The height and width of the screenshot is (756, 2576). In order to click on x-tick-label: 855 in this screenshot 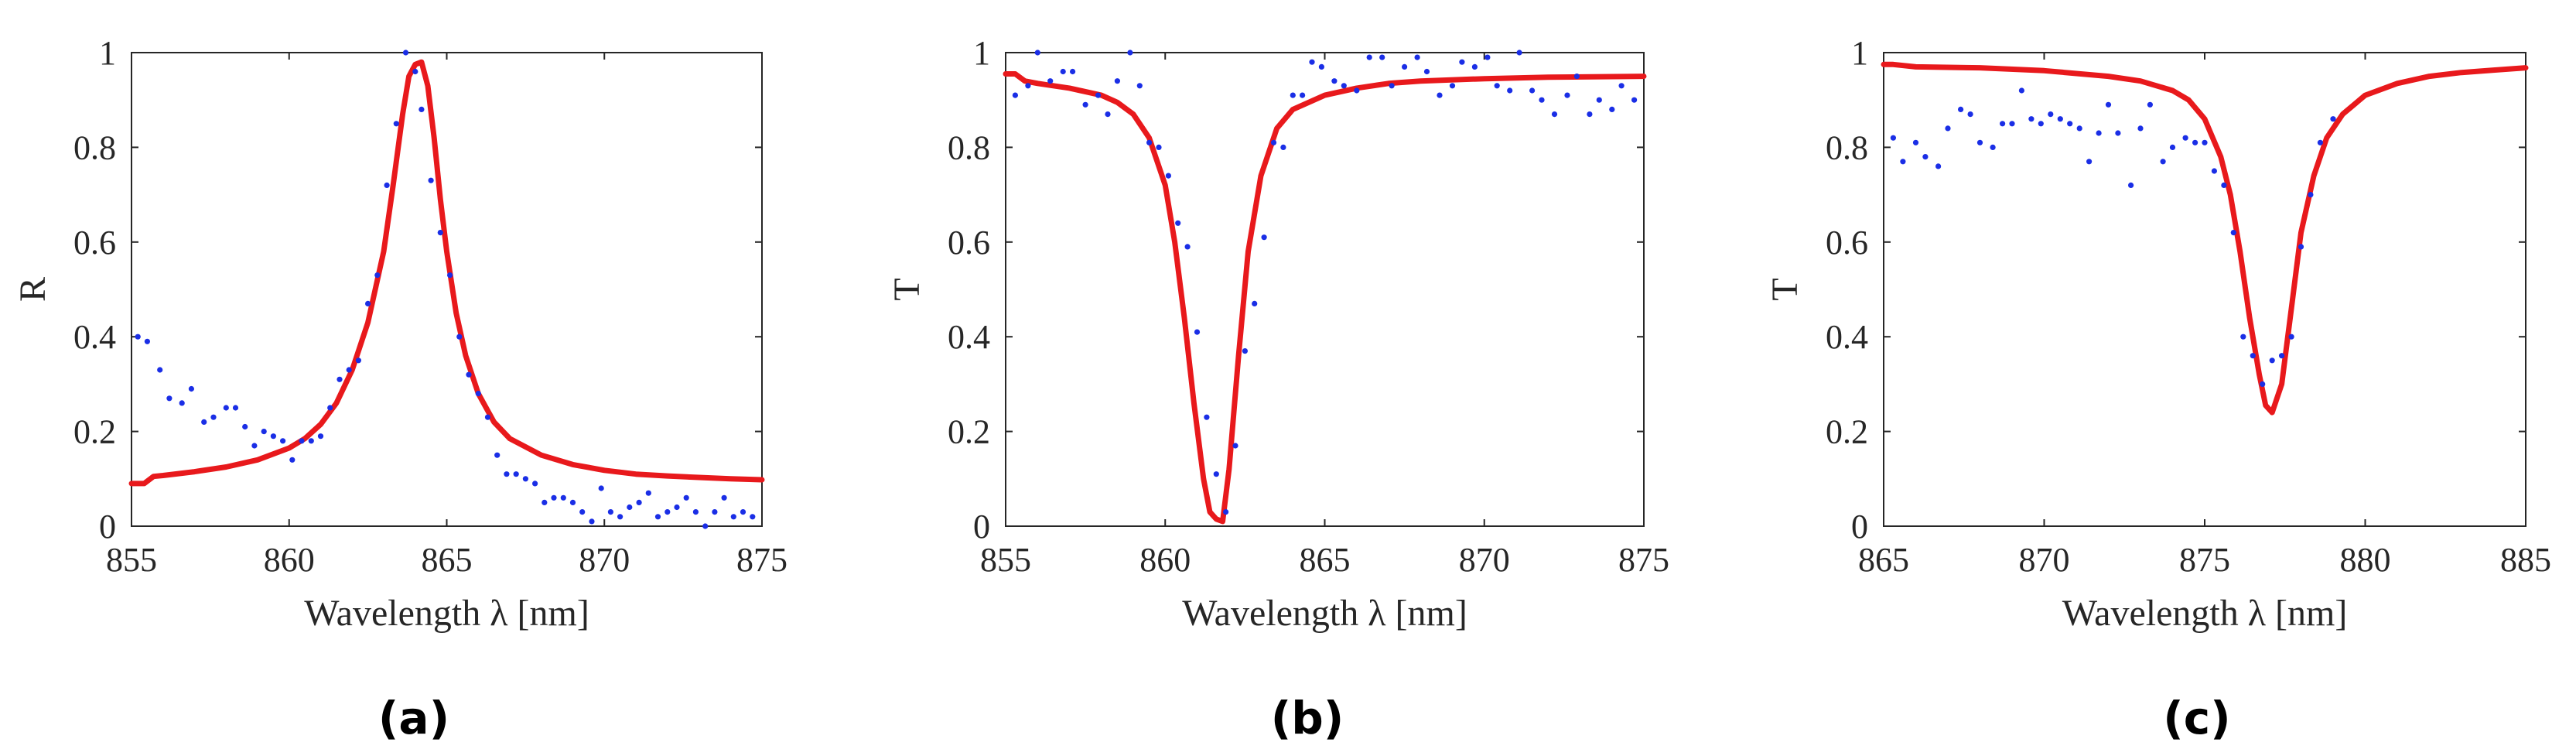, I will do `click(1006, 560)`.